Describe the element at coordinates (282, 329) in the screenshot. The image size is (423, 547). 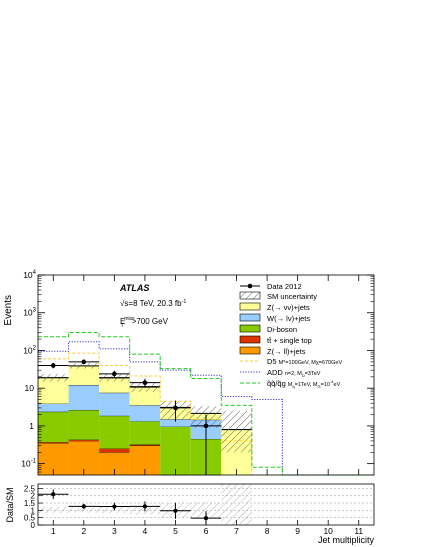
I see `svg-text: Di-boson` at that location.